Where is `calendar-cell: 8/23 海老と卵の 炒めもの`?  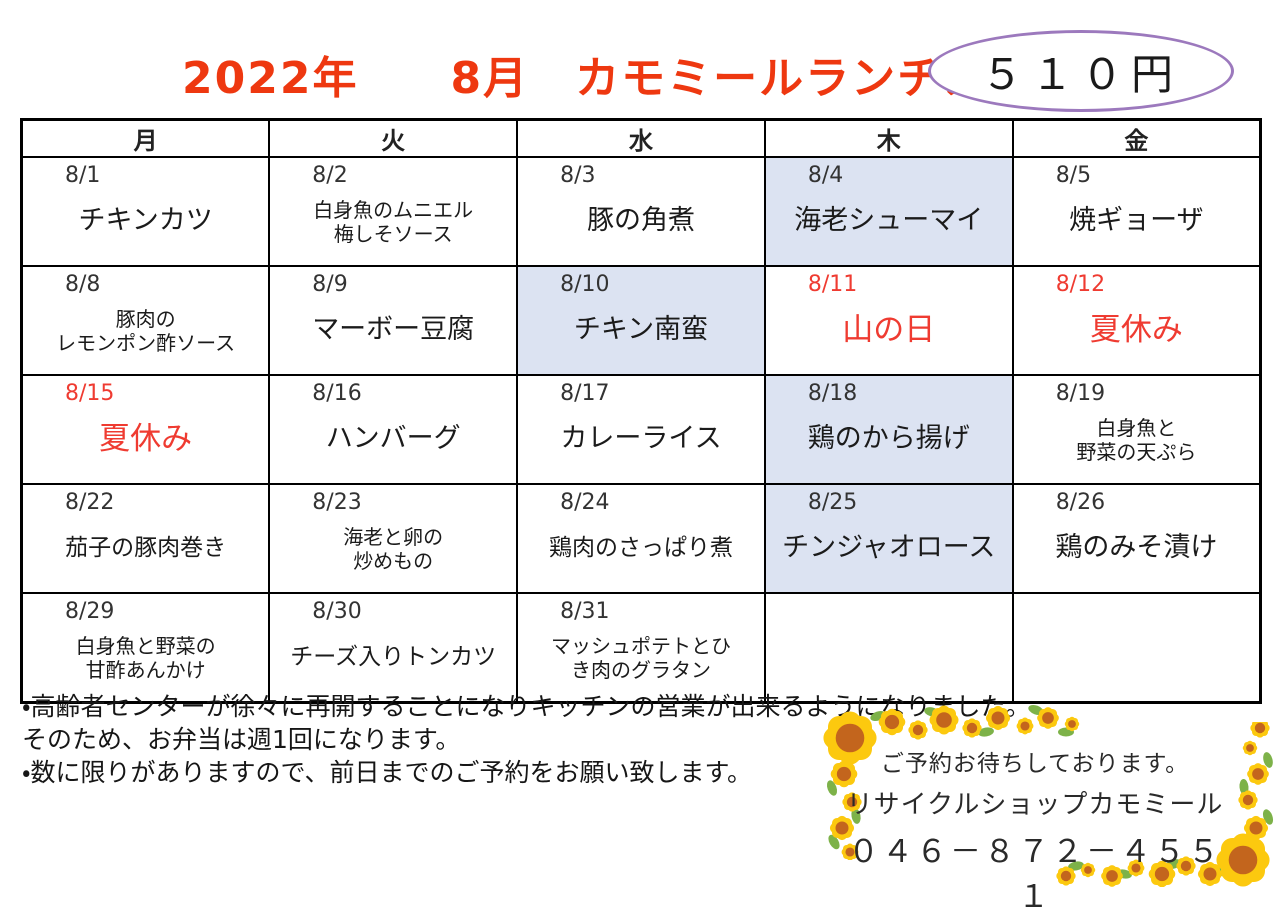 calendar-cell: 8/23 海老と卵の 炒めもの is located at coordinates (393, 538).